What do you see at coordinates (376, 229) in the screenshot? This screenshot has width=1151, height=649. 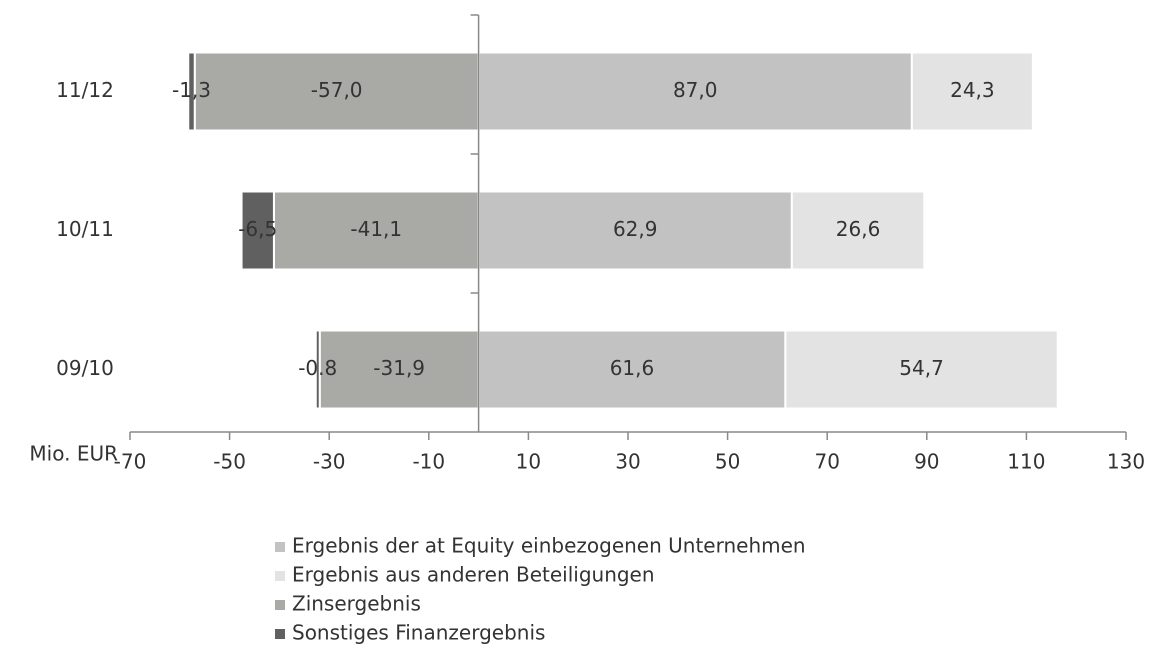 I see `bar-value-label: -41,1` at bounding box center [376, 229].